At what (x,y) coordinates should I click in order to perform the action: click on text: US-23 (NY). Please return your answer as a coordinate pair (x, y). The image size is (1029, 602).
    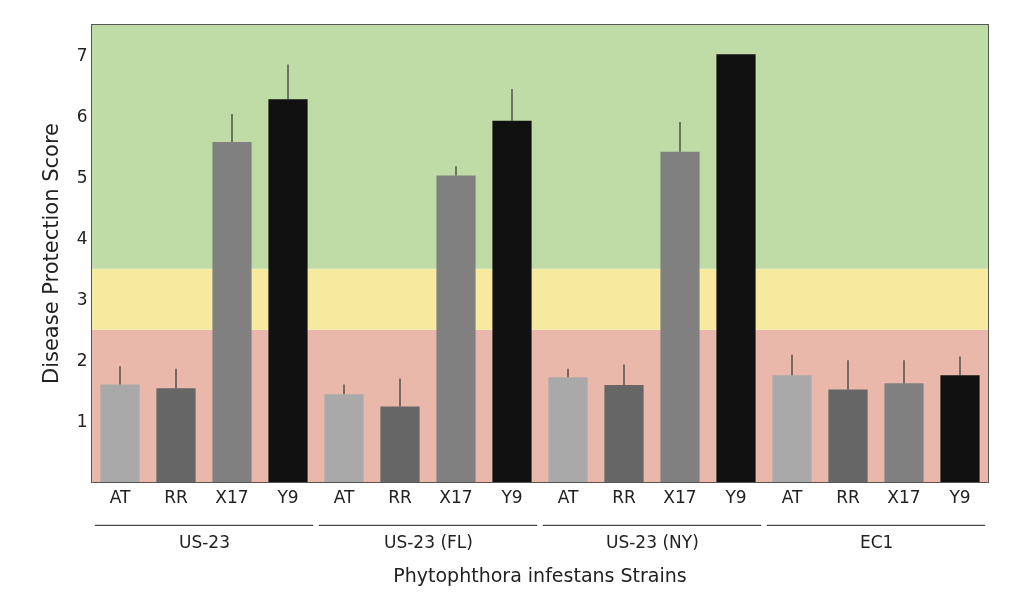
    Looking at the image, I should click on (652, 542).